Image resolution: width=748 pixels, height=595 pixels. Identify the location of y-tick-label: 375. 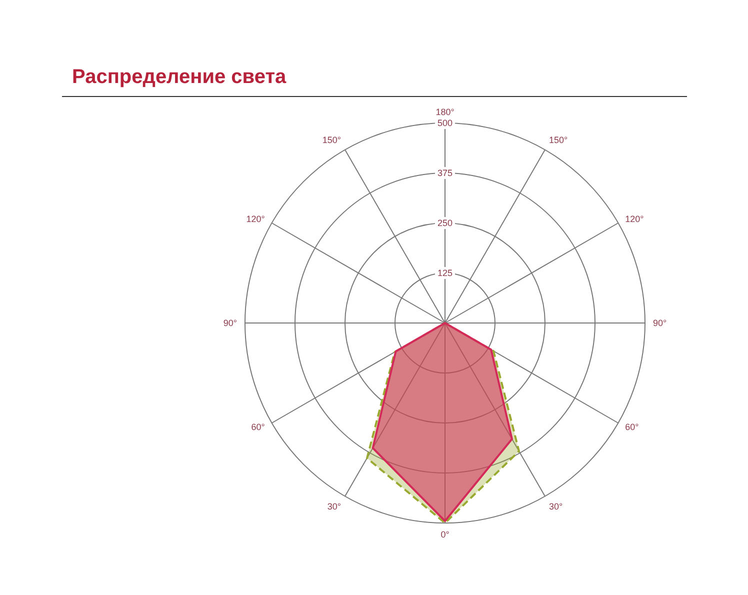
(445, 173).